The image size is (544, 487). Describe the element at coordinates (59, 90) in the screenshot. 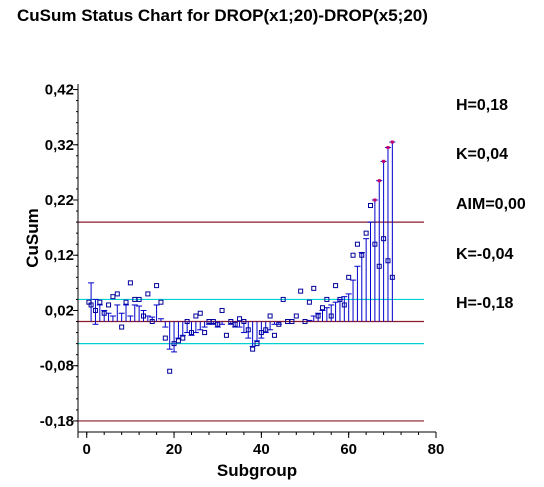

I see `y-tick-label: 0,42` at that location.